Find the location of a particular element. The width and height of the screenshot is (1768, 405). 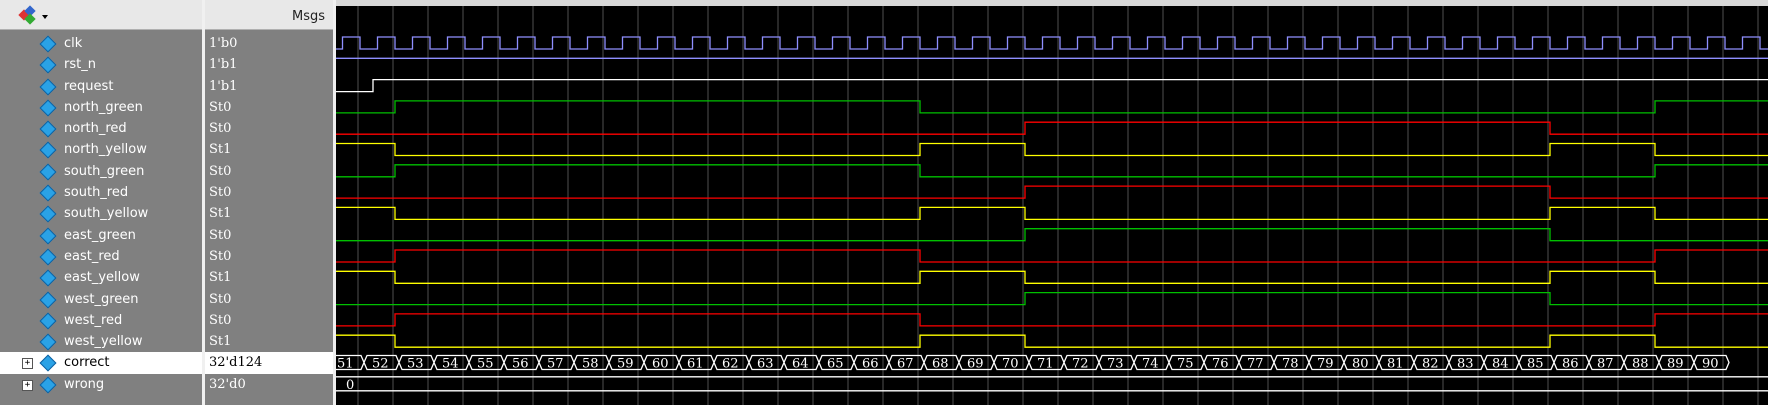

bus-value-label: 76 is located at coordinates (1220, 364).